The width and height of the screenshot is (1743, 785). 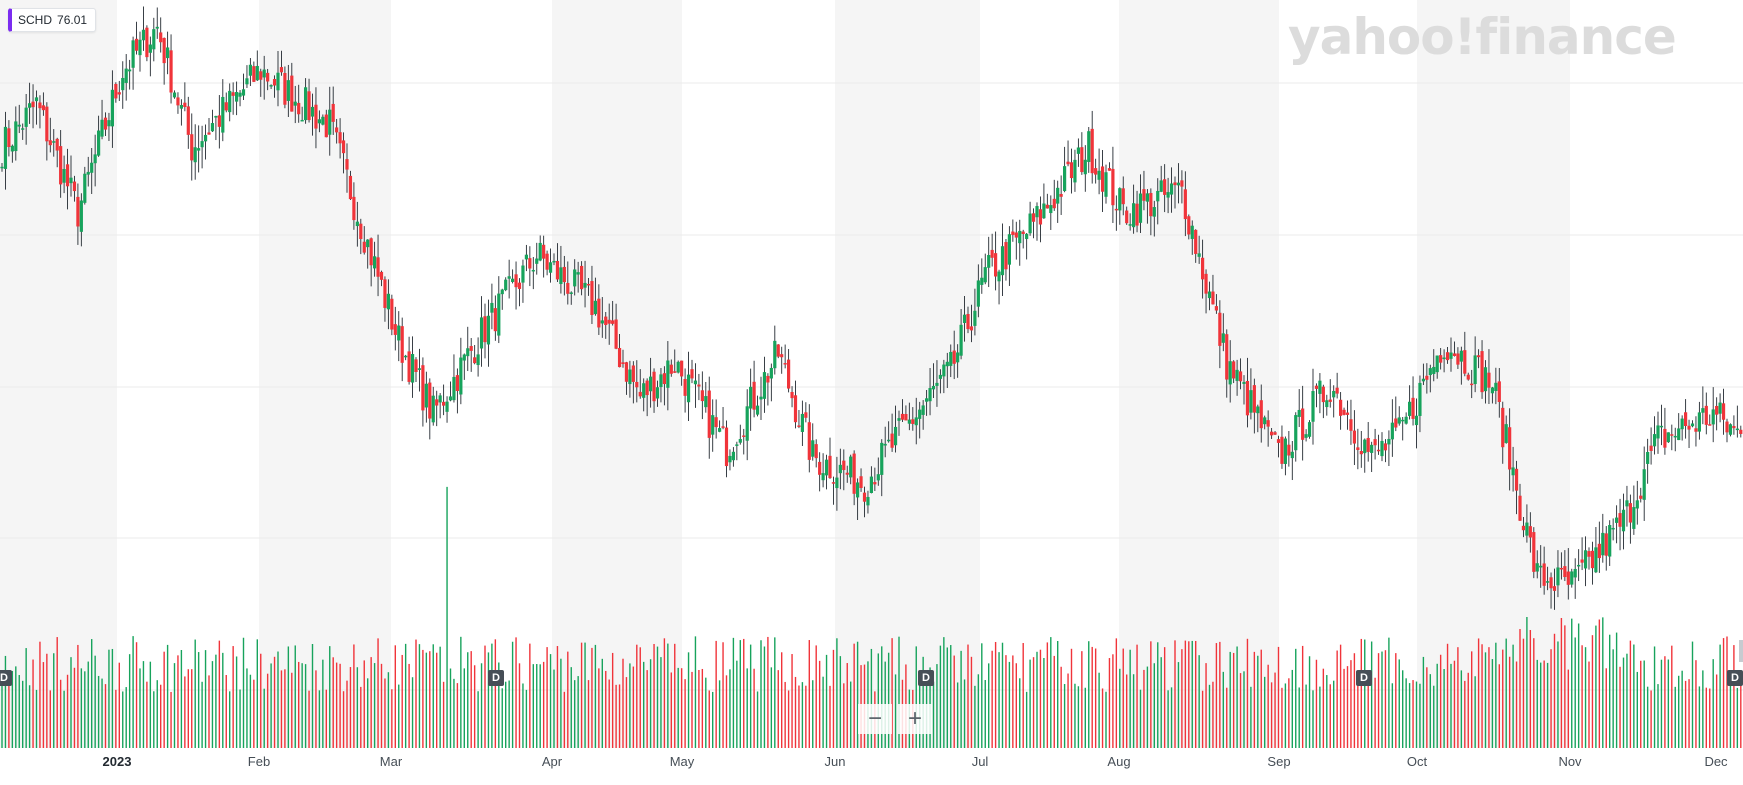 What do you see at coordinates (35, 20) in the screenshot?
I see `ticker-symbol: SCHD` at bounding box center [35, 20].